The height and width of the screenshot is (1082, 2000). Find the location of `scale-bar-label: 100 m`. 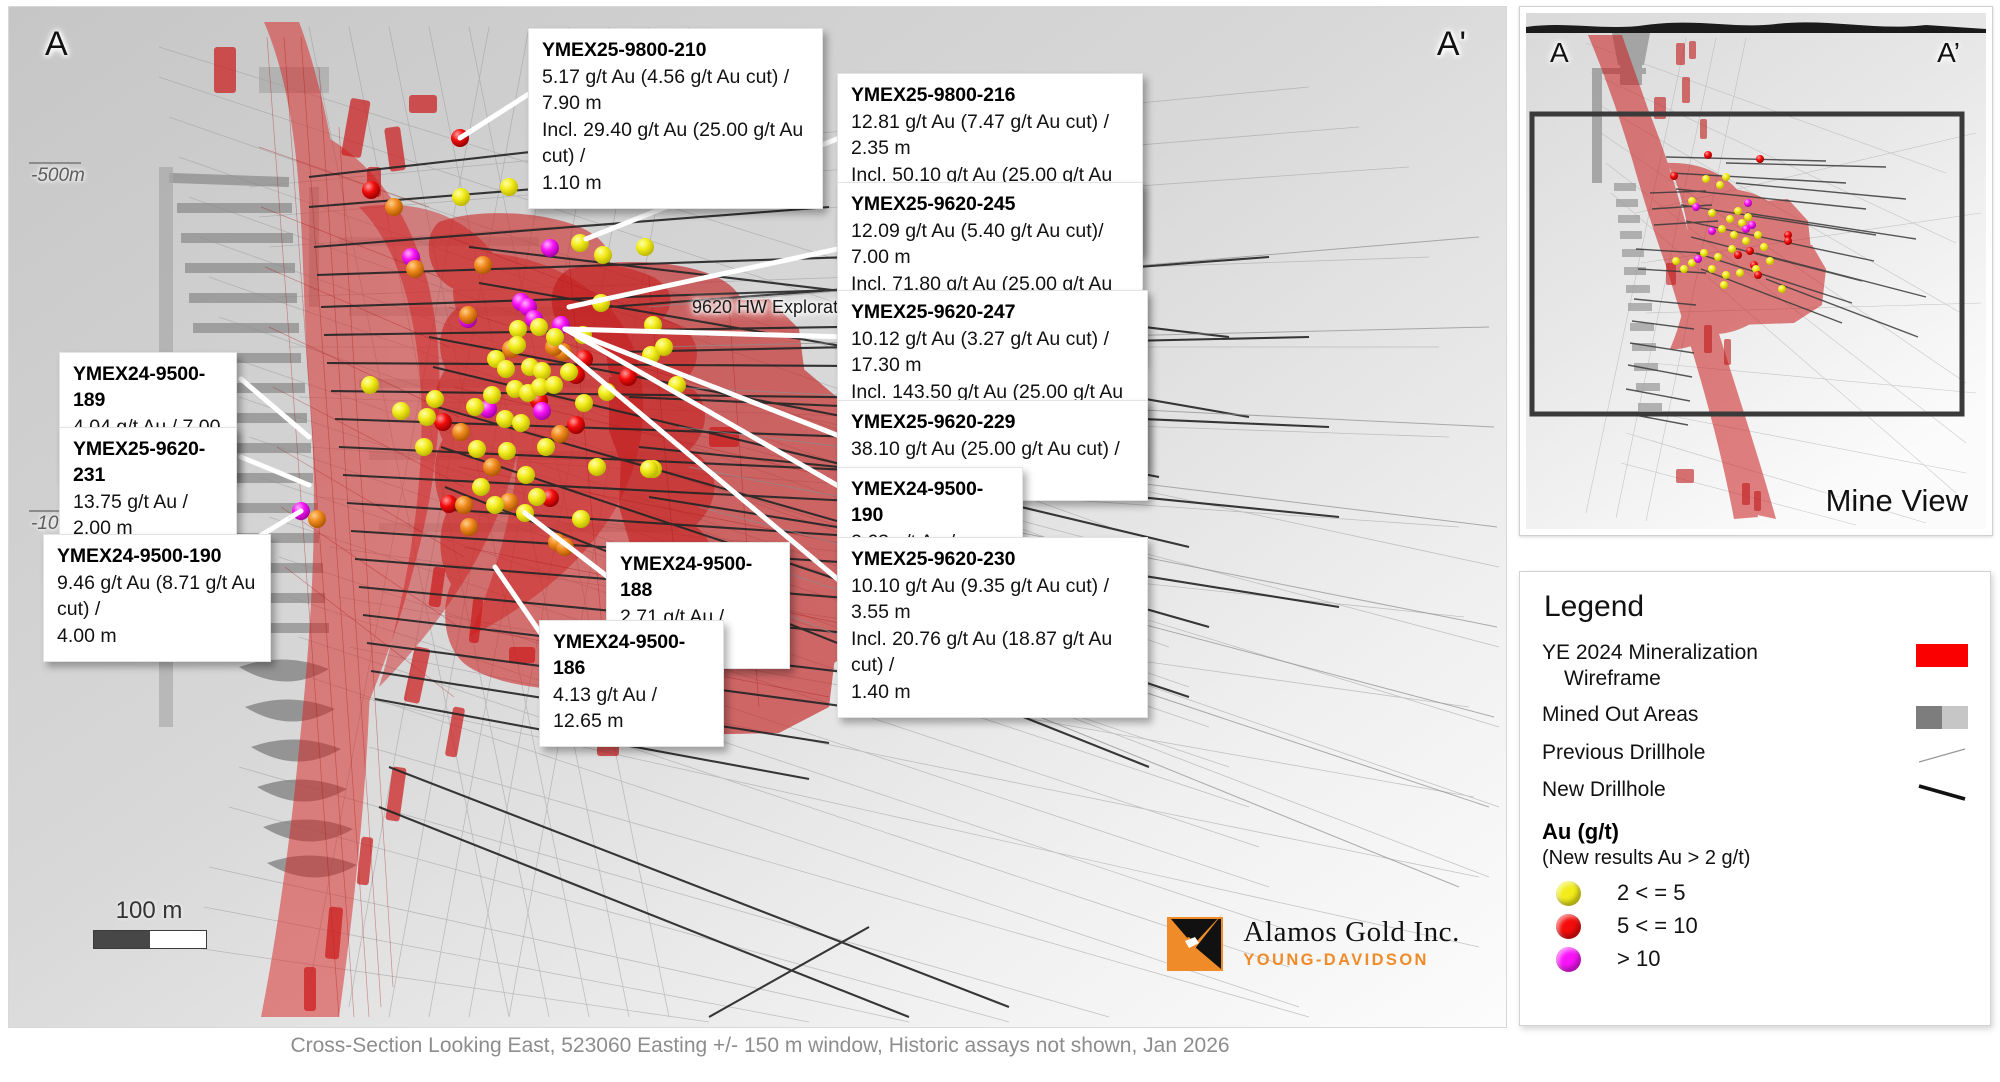

scale-bar-label: 100 m is located at coordinates (149, 910).